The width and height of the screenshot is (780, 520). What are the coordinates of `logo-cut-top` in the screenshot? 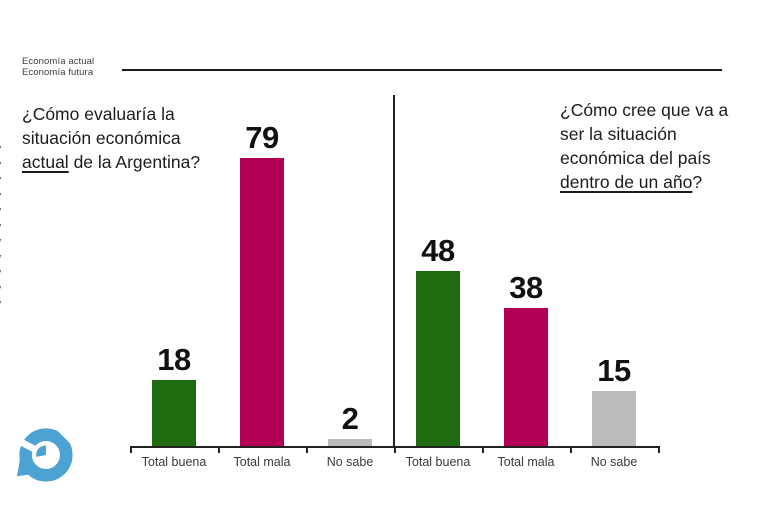 It's located at (63, 436).